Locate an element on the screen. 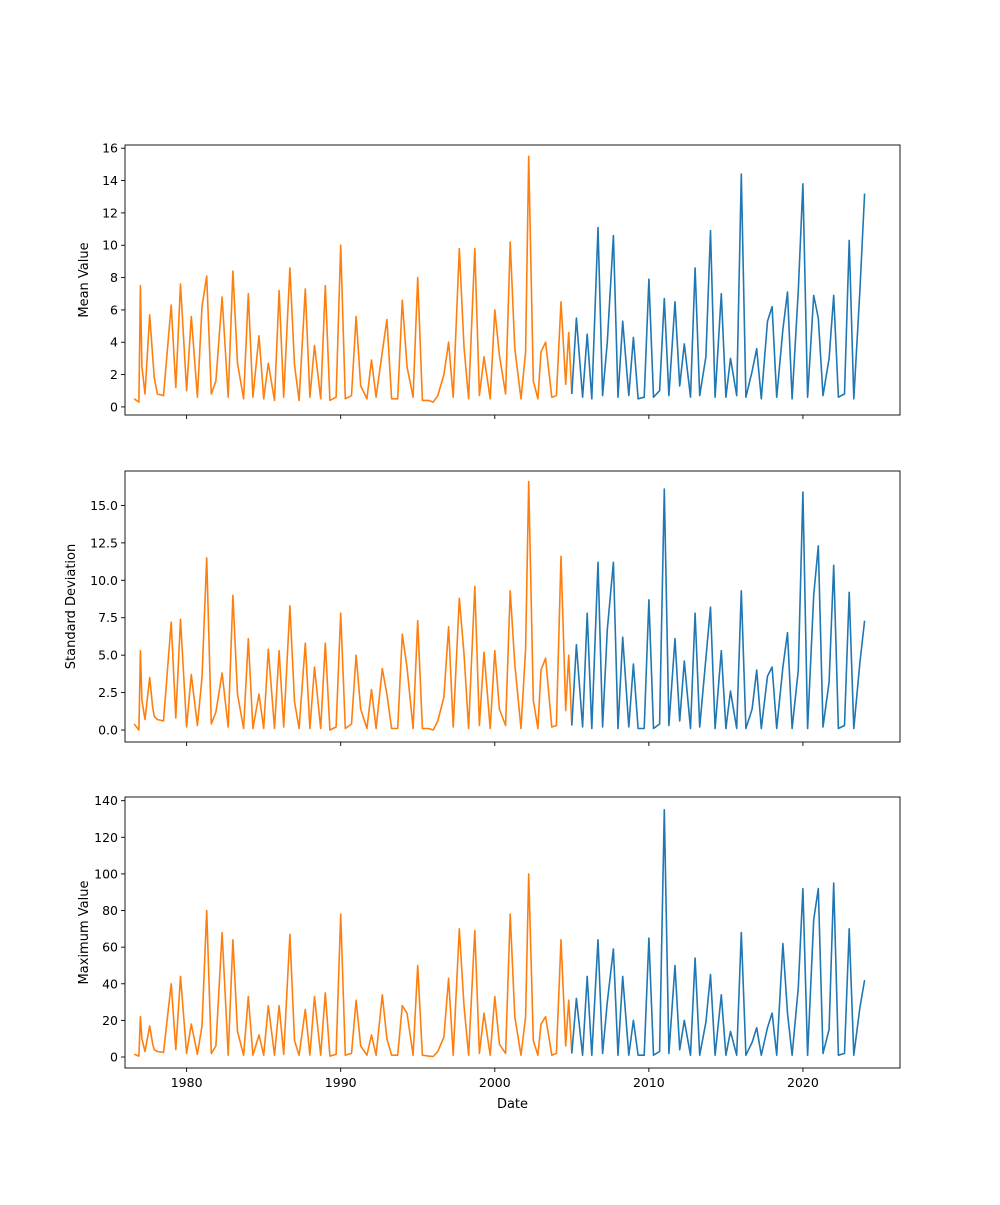  y-tick-label: 140 is located at coordinates (106, 800).